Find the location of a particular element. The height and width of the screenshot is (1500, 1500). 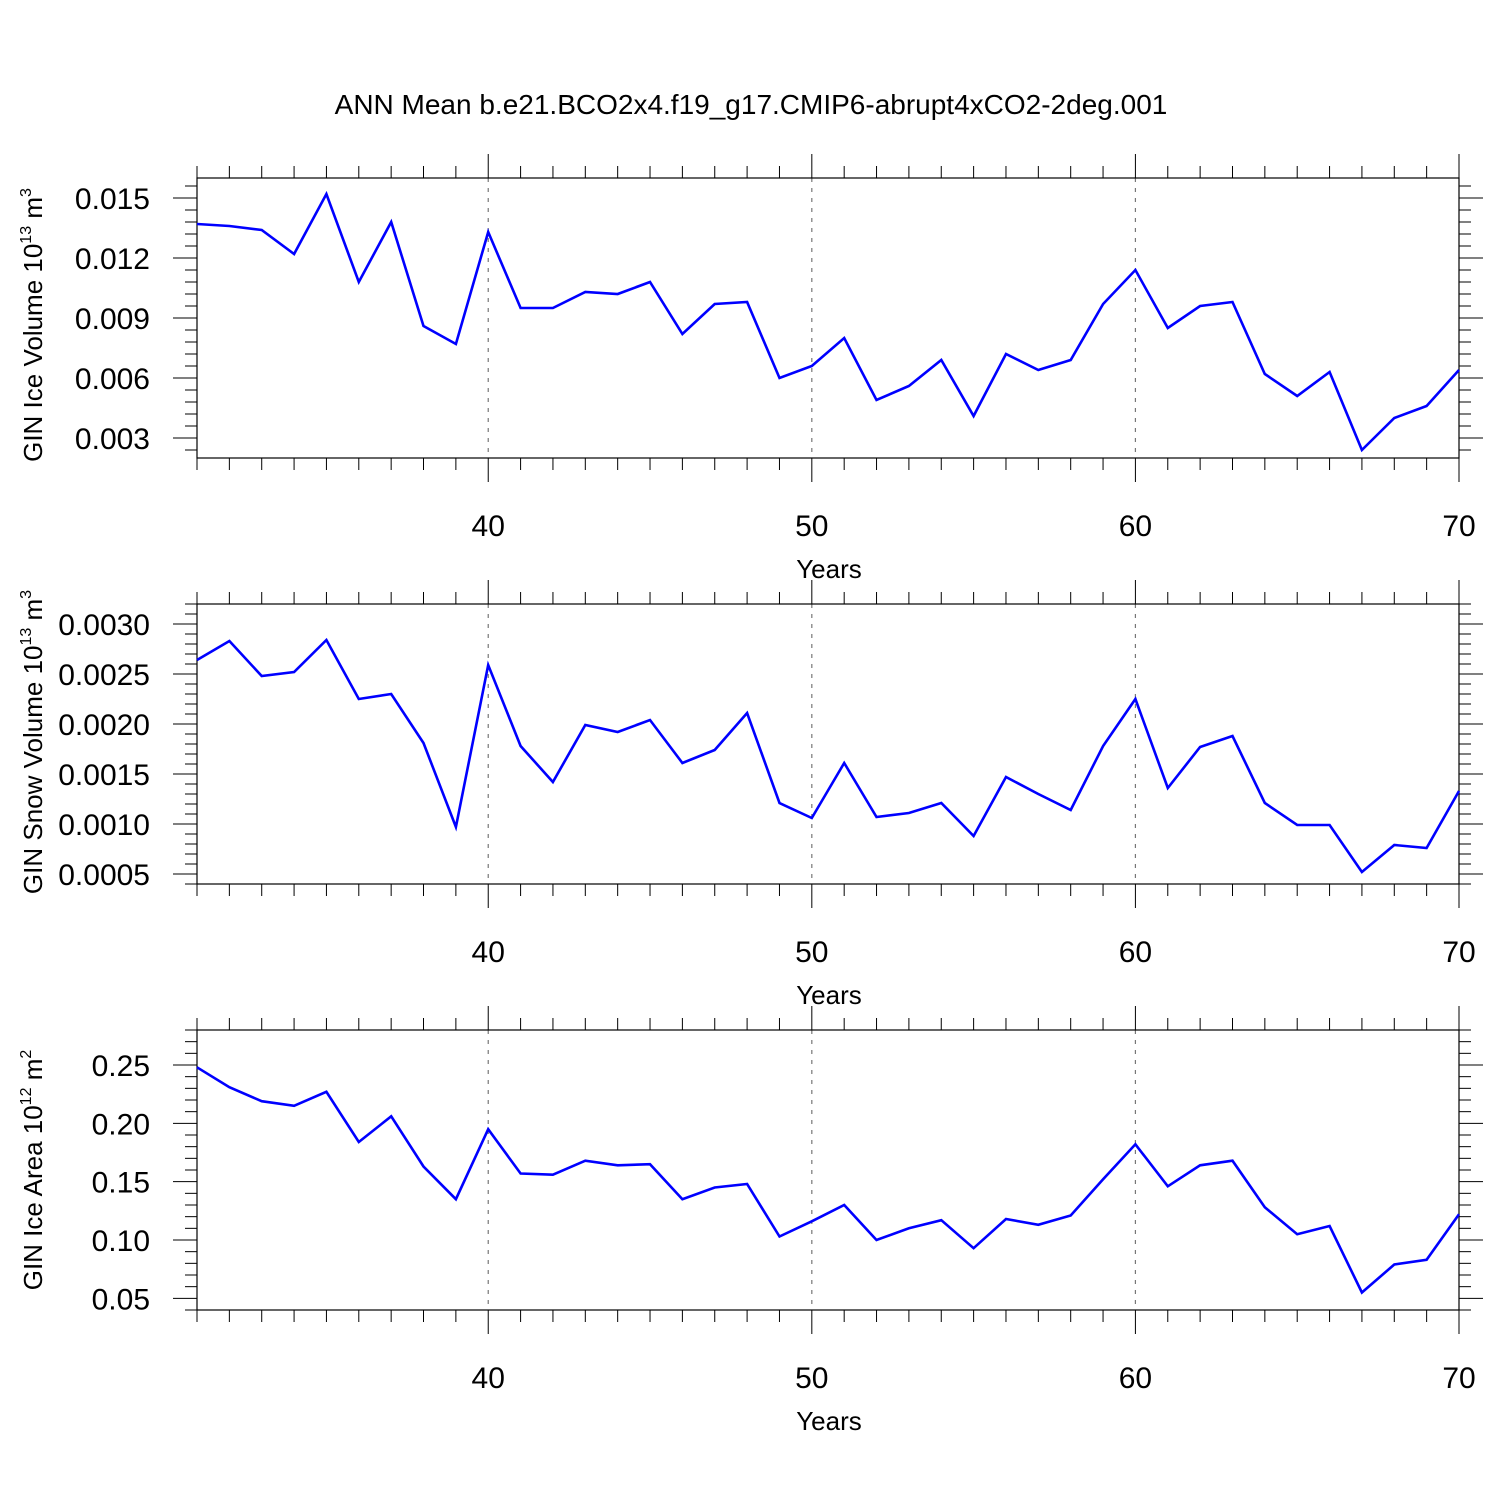

ice-volume-y-tick-label: 0.012 is located at coordinates (112, 259).